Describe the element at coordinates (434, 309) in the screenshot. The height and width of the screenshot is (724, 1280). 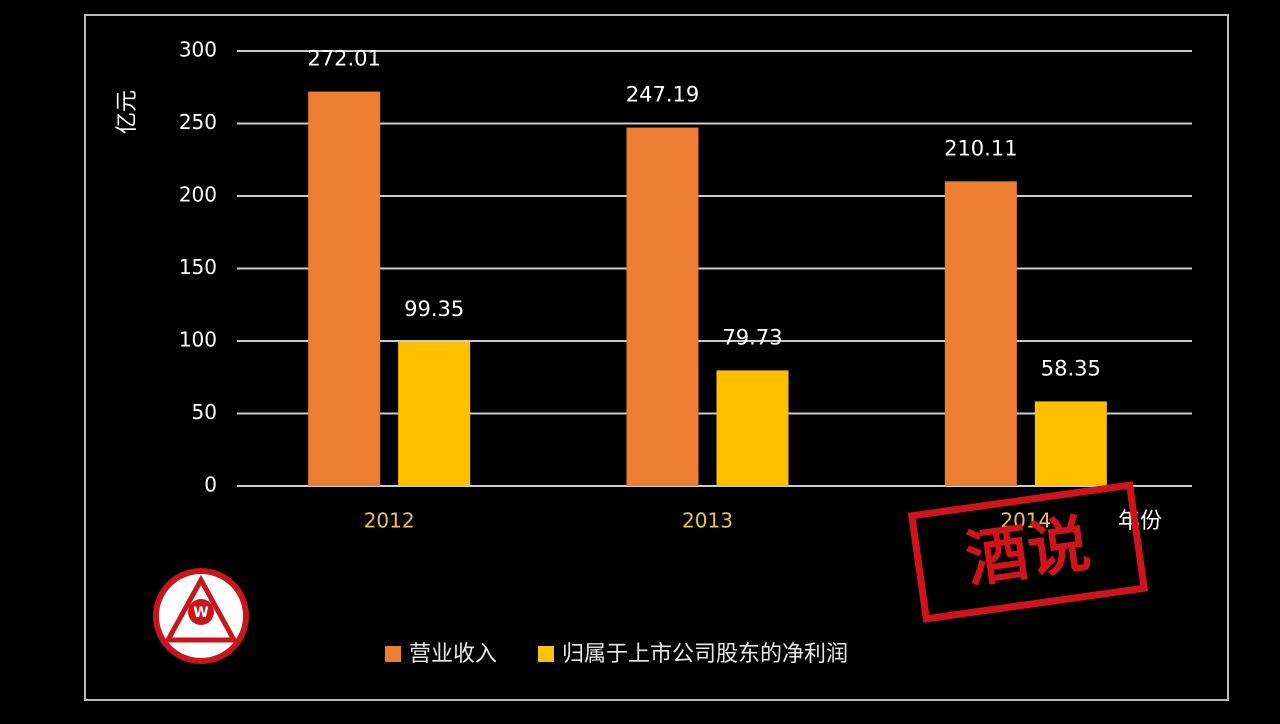
I see `data-label: 99.35` at that location.